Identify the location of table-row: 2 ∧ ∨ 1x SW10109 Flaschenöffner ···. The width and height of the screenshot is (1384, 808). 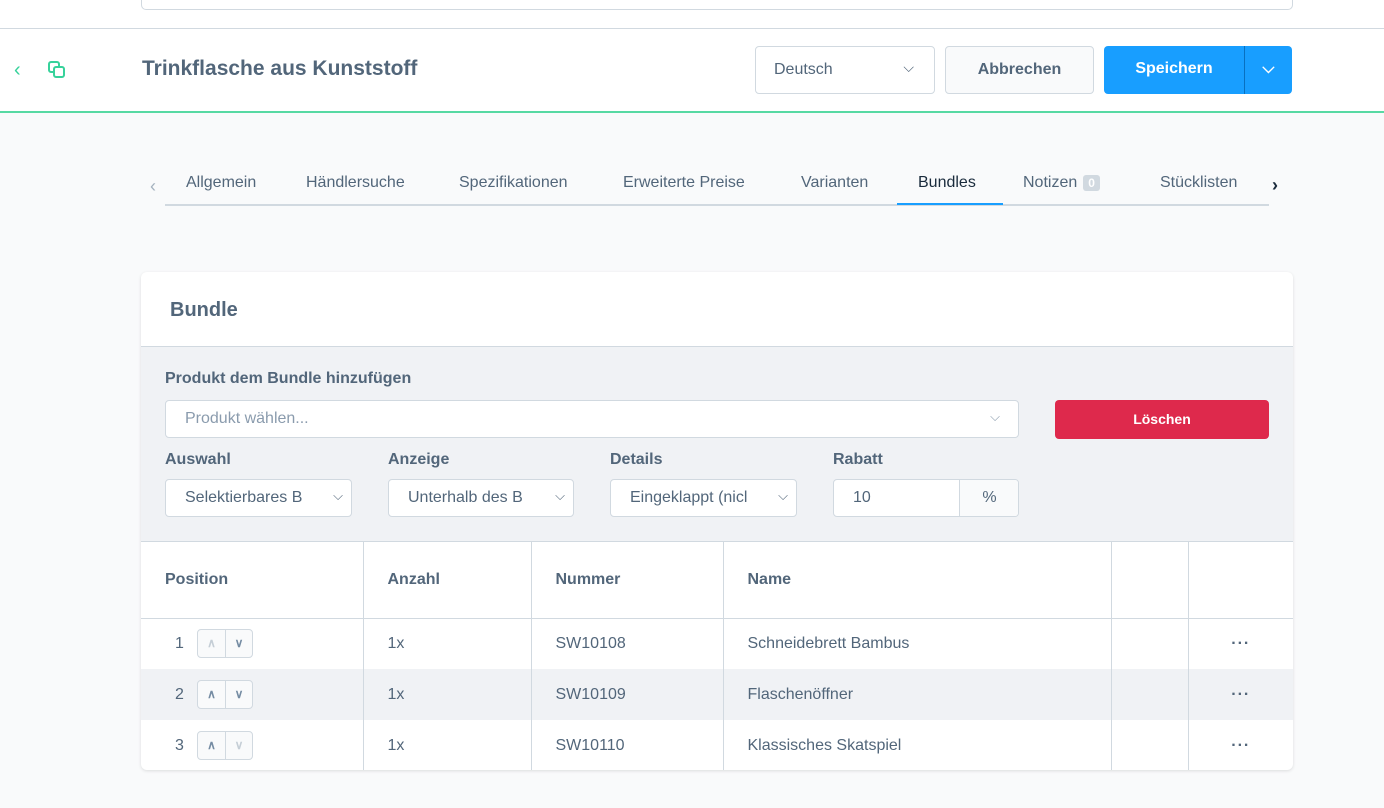
(717, 694).